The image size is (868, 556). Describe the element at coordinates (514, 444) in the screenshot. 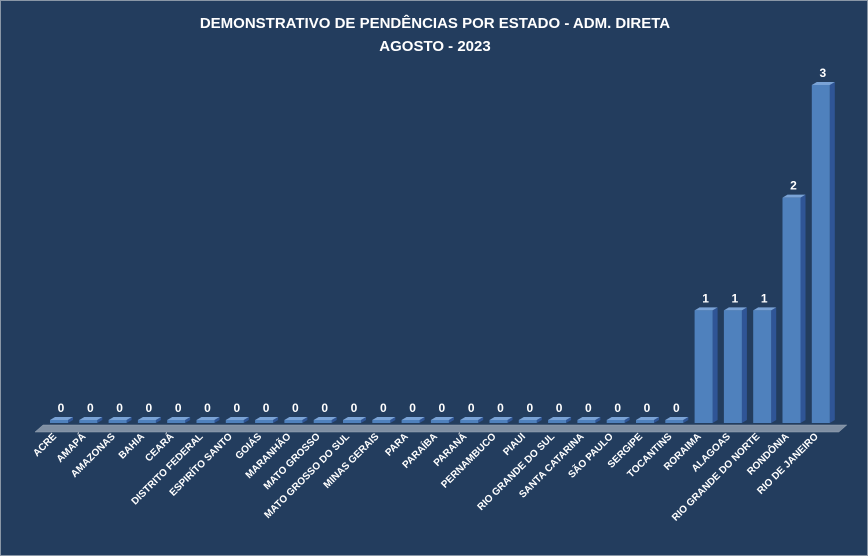

I see `category-label: PIAUI` at that location.